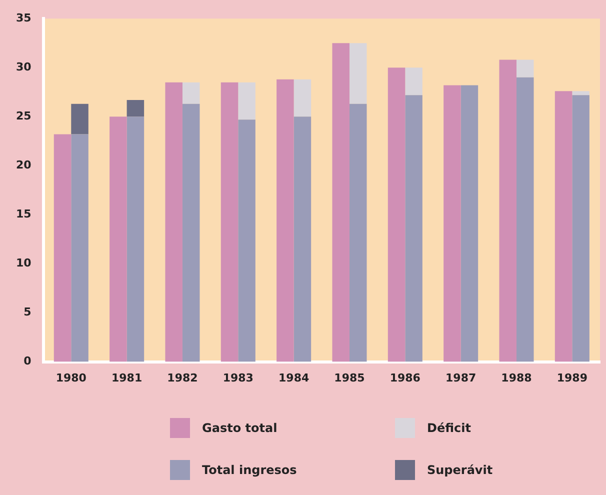 This screenshot has height=495, width=606. What do you see at coordinates (24, 214) in the screenshot?
I see `y-tick-label: 15` at bounding box center [24, 214].